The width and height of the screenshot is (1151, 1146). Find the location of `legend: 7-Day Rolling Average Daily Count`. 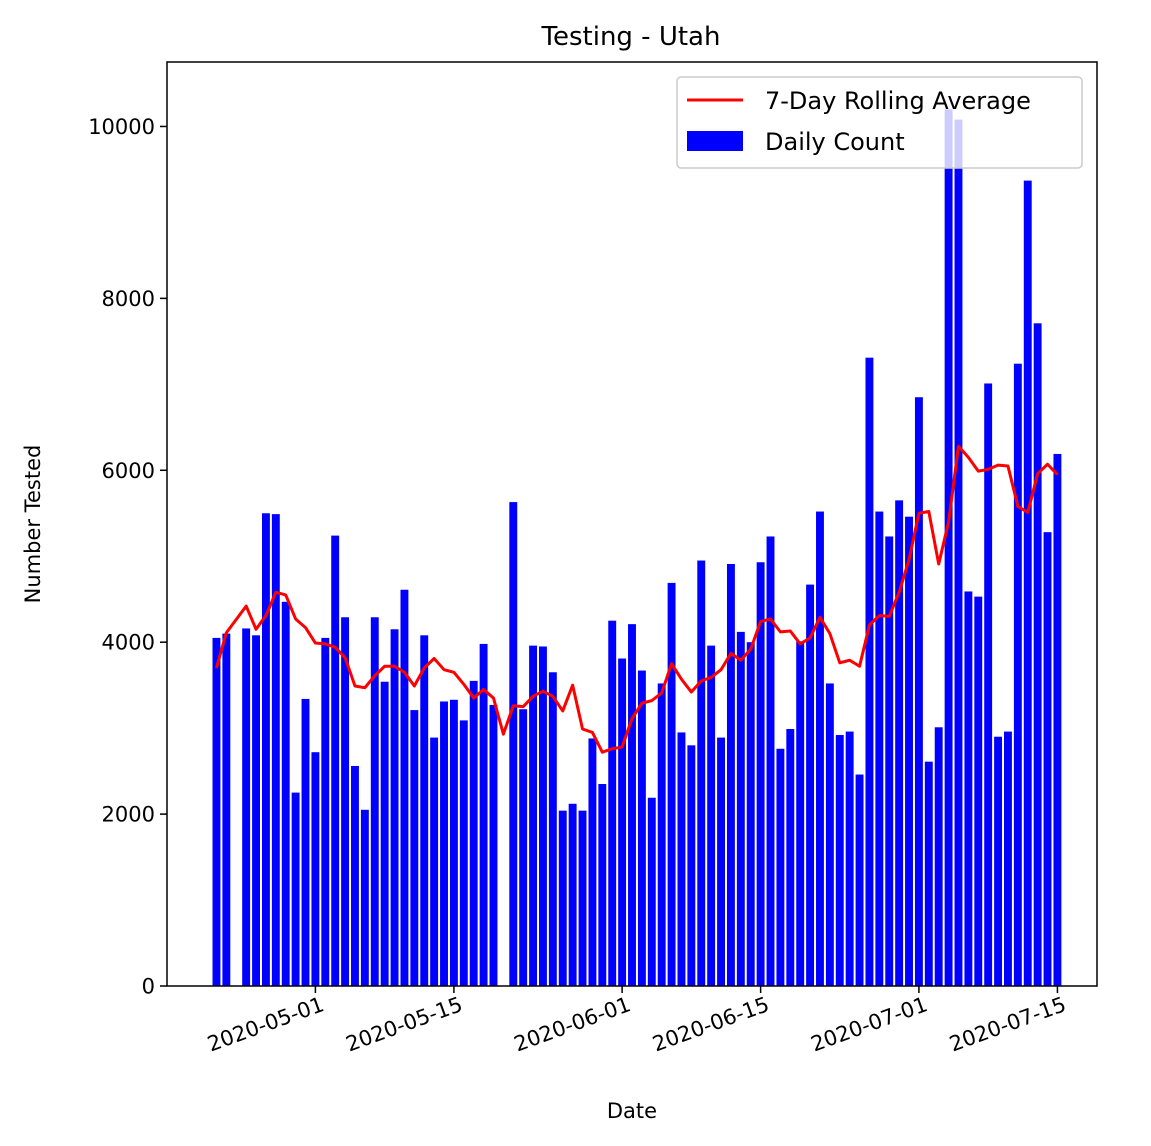

legend: 7-Day Rolling Average Daily Count is located at coordinates (879, 122).